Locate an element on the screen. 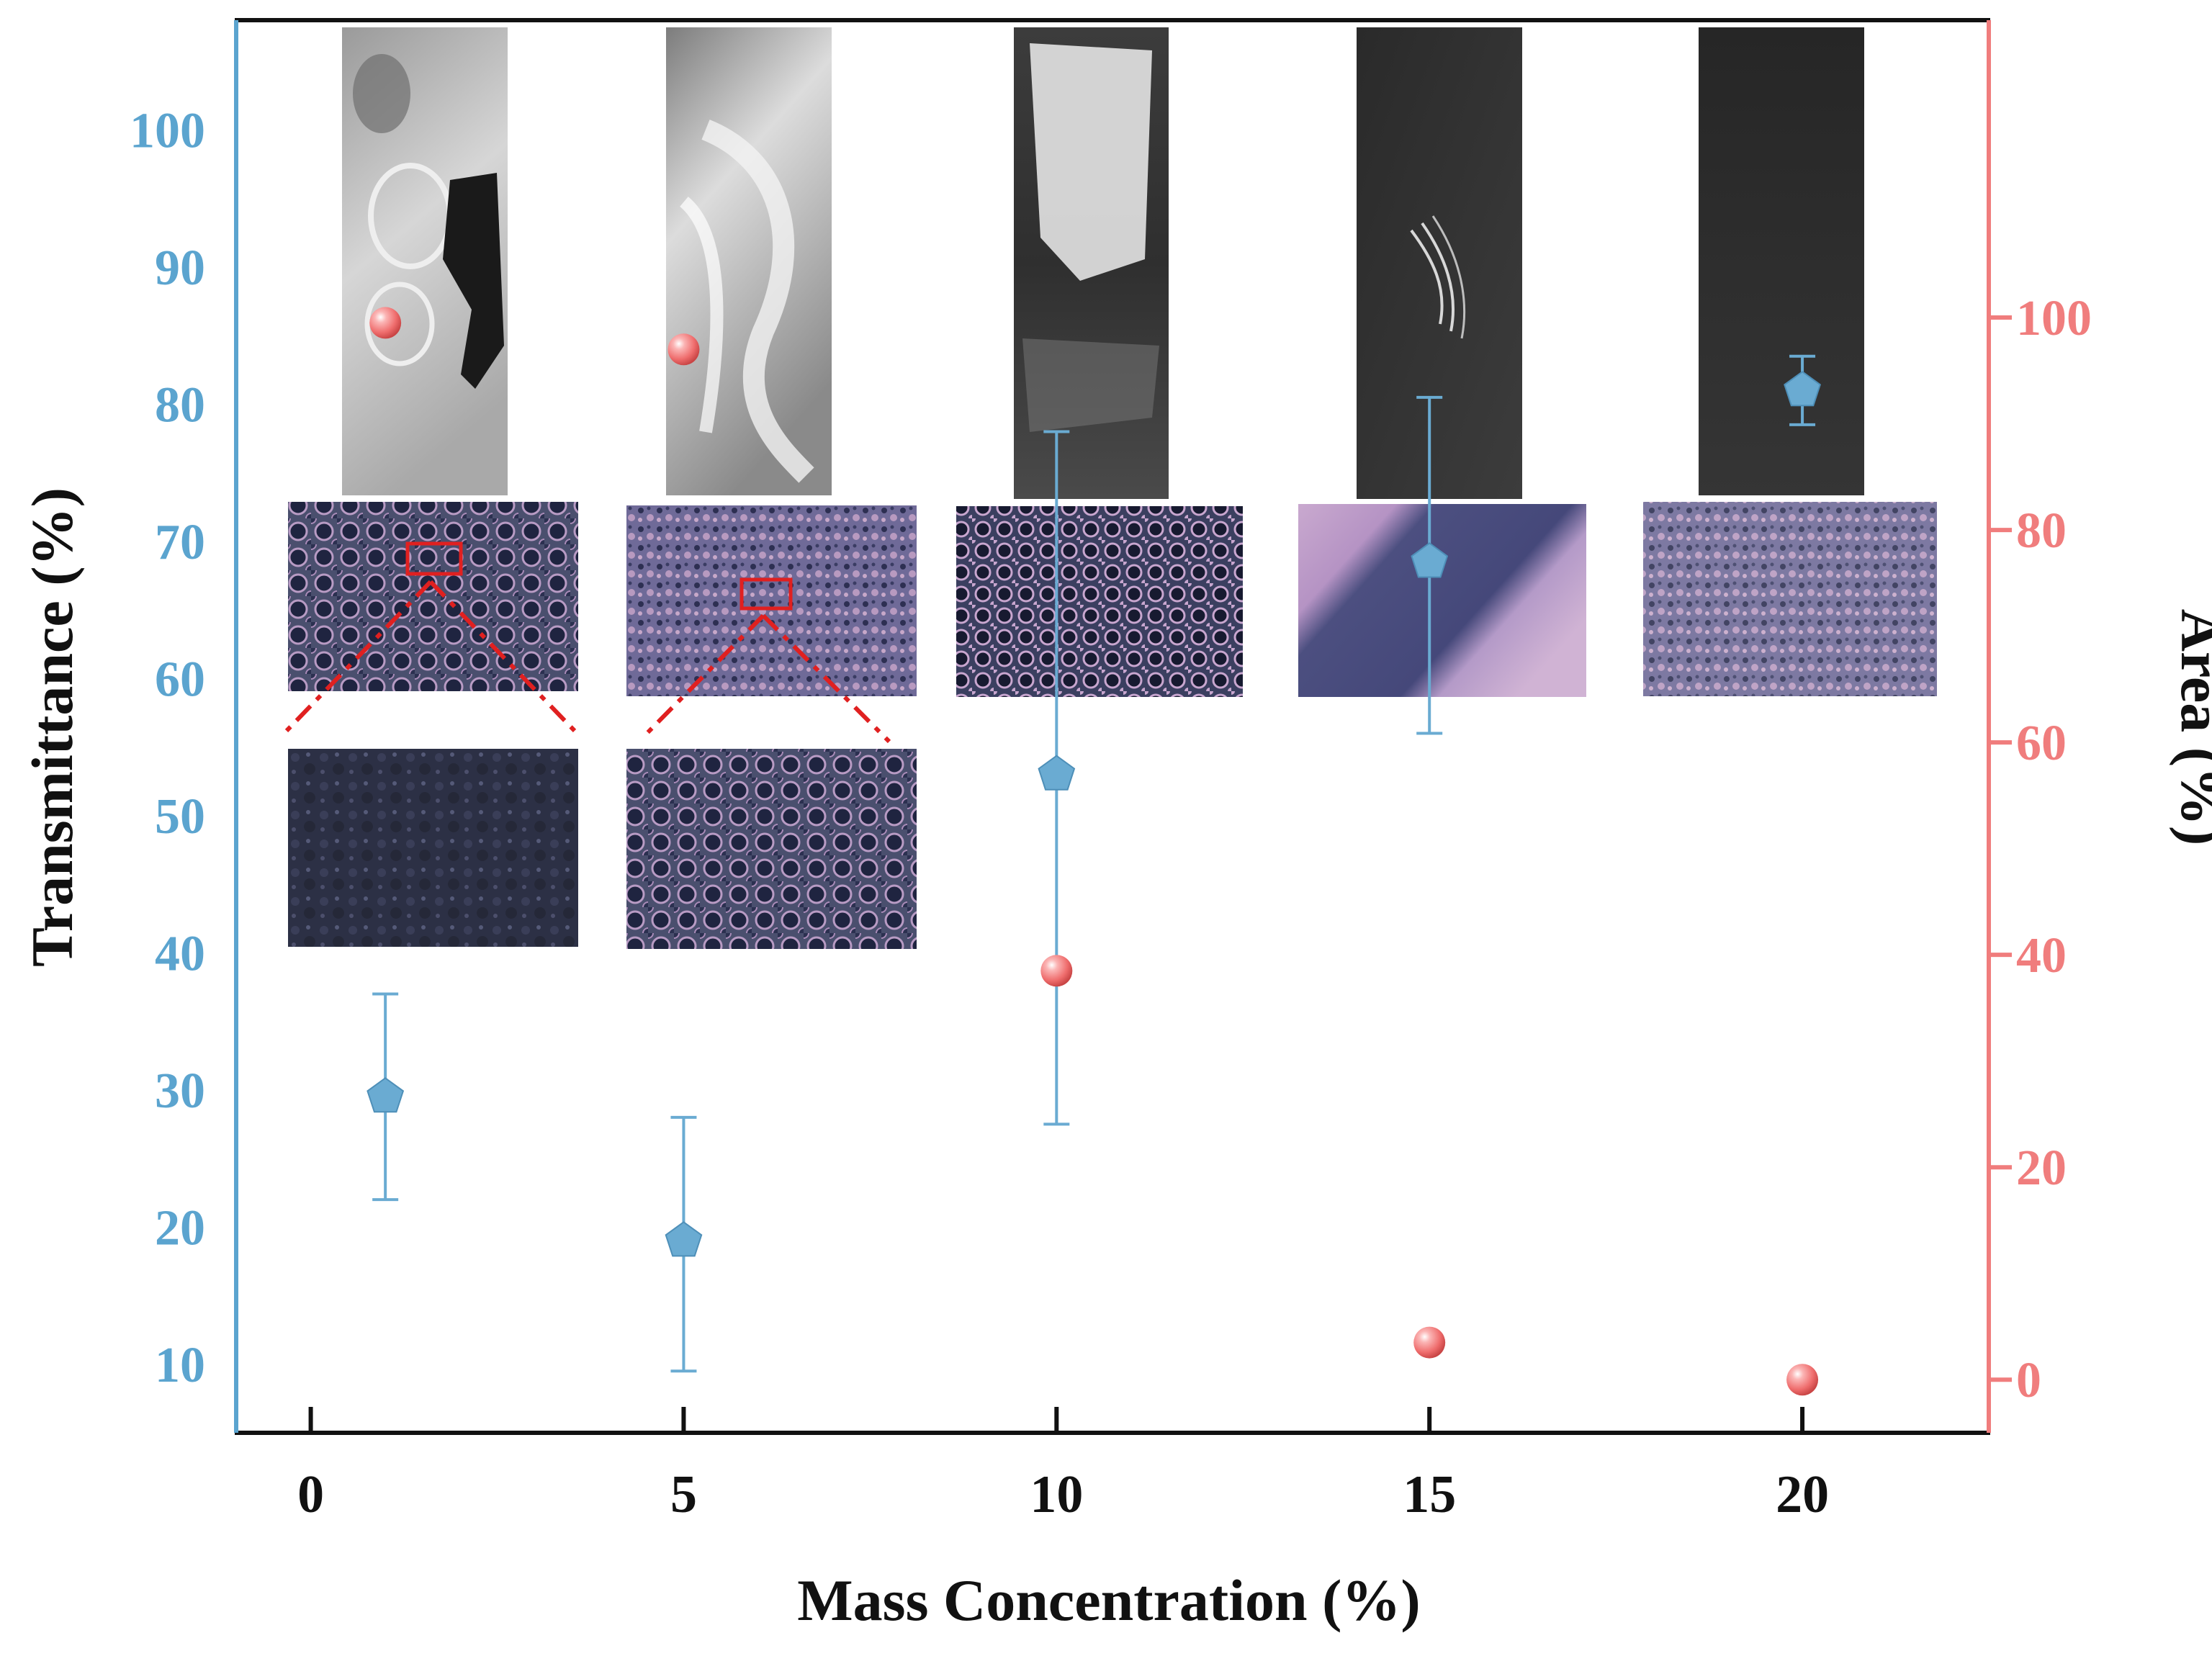  right-tick-label: 100 is located at coordinates (2054, 318).